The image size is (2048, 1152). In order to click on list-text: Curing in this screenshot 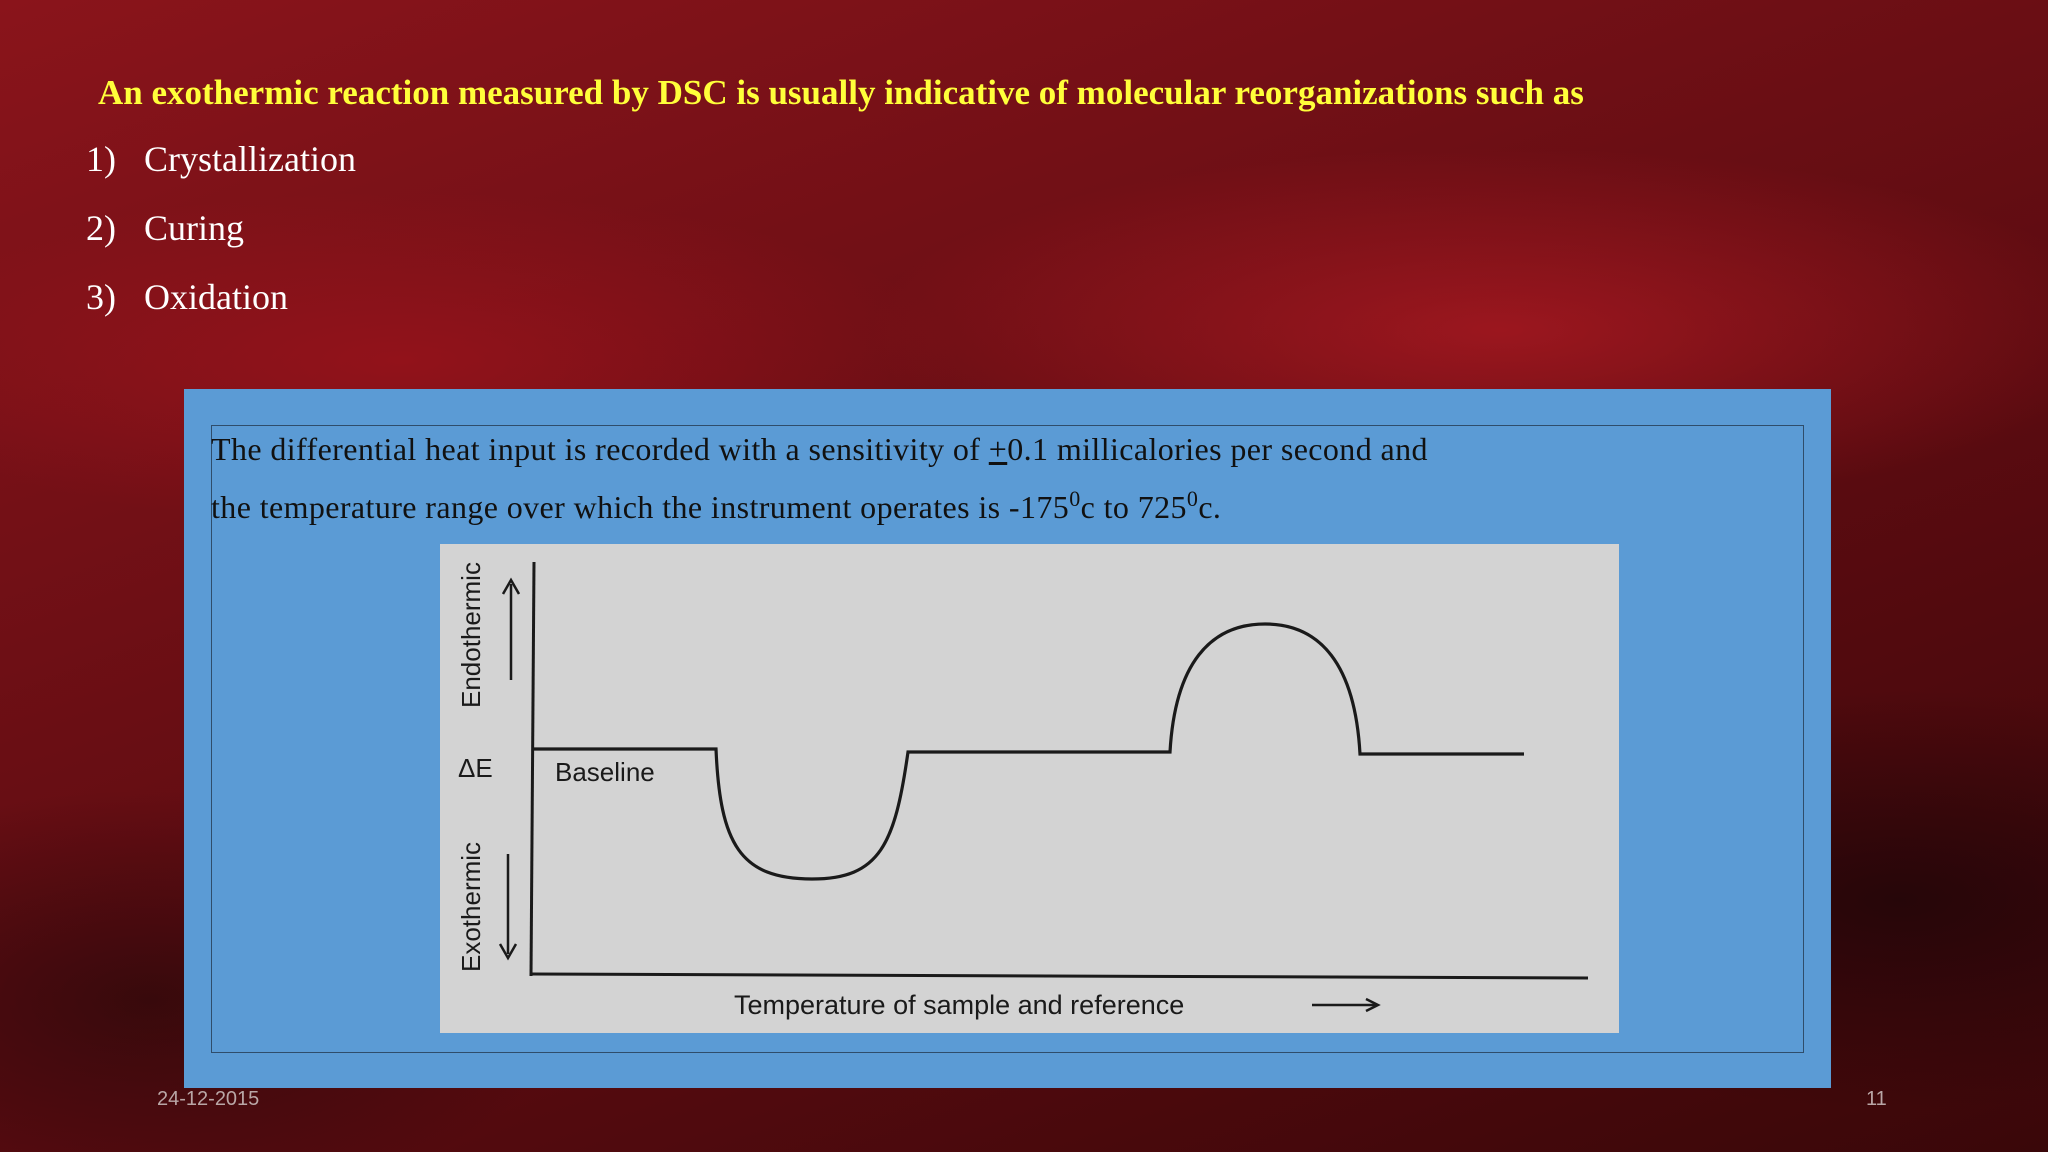, I will do `click(194, 228)`.